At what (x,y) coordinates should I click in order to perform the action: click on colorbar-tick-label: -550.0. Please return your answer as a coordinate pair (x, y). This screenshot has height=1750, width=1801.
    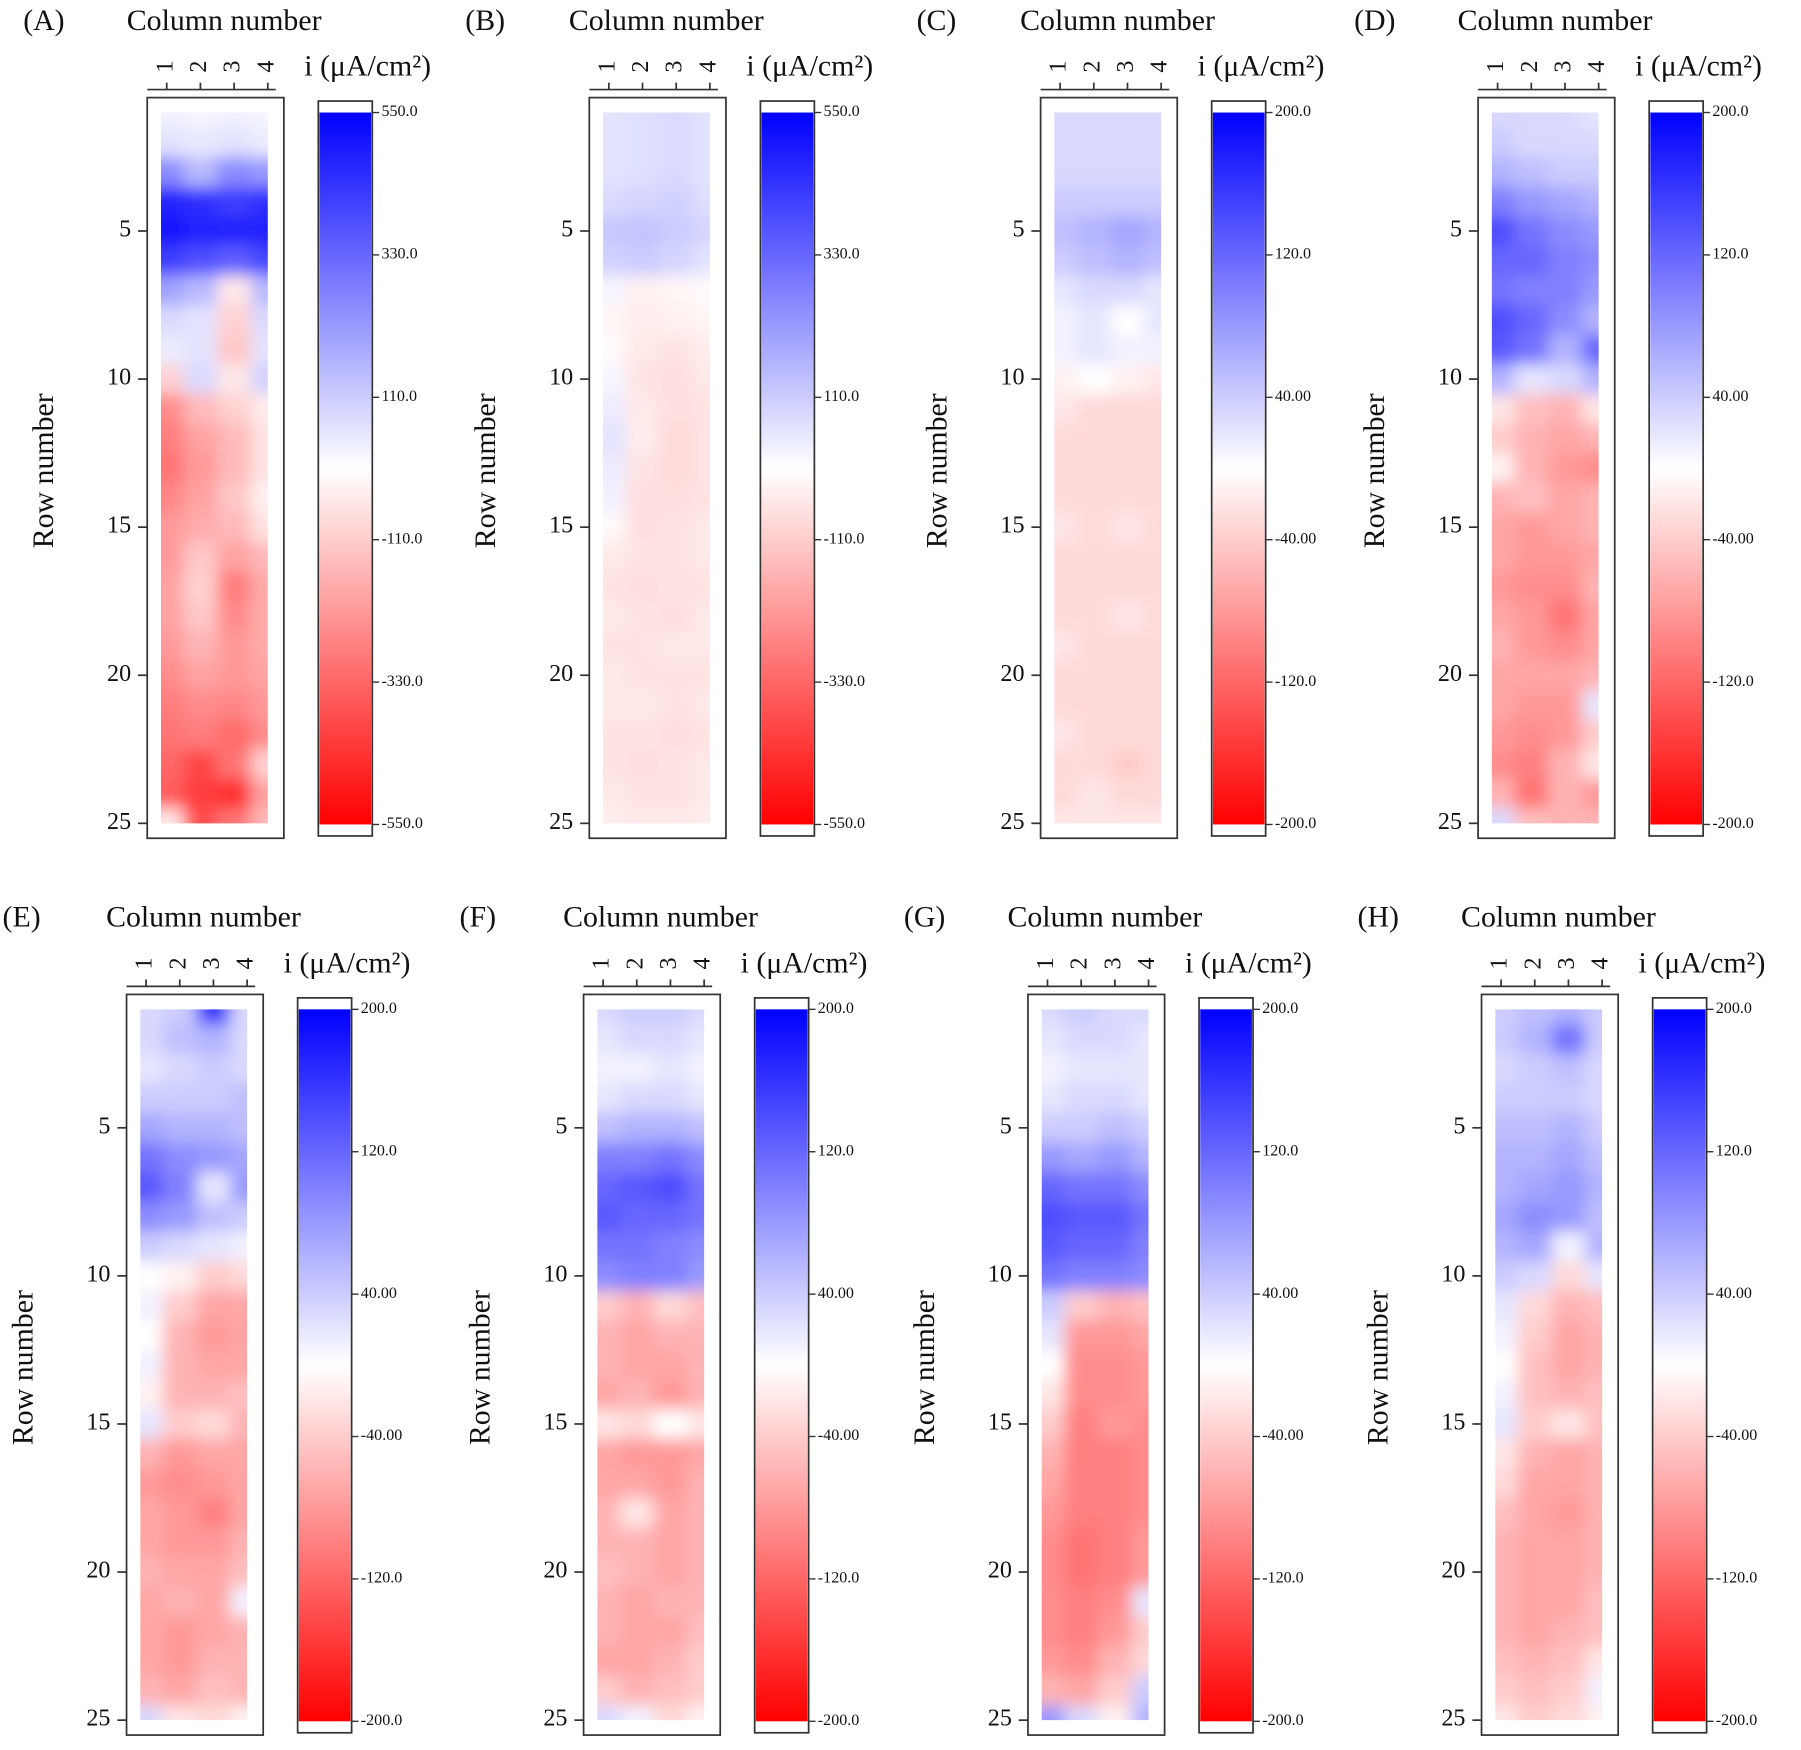
    Looking at the image, I should click on (402, 823).